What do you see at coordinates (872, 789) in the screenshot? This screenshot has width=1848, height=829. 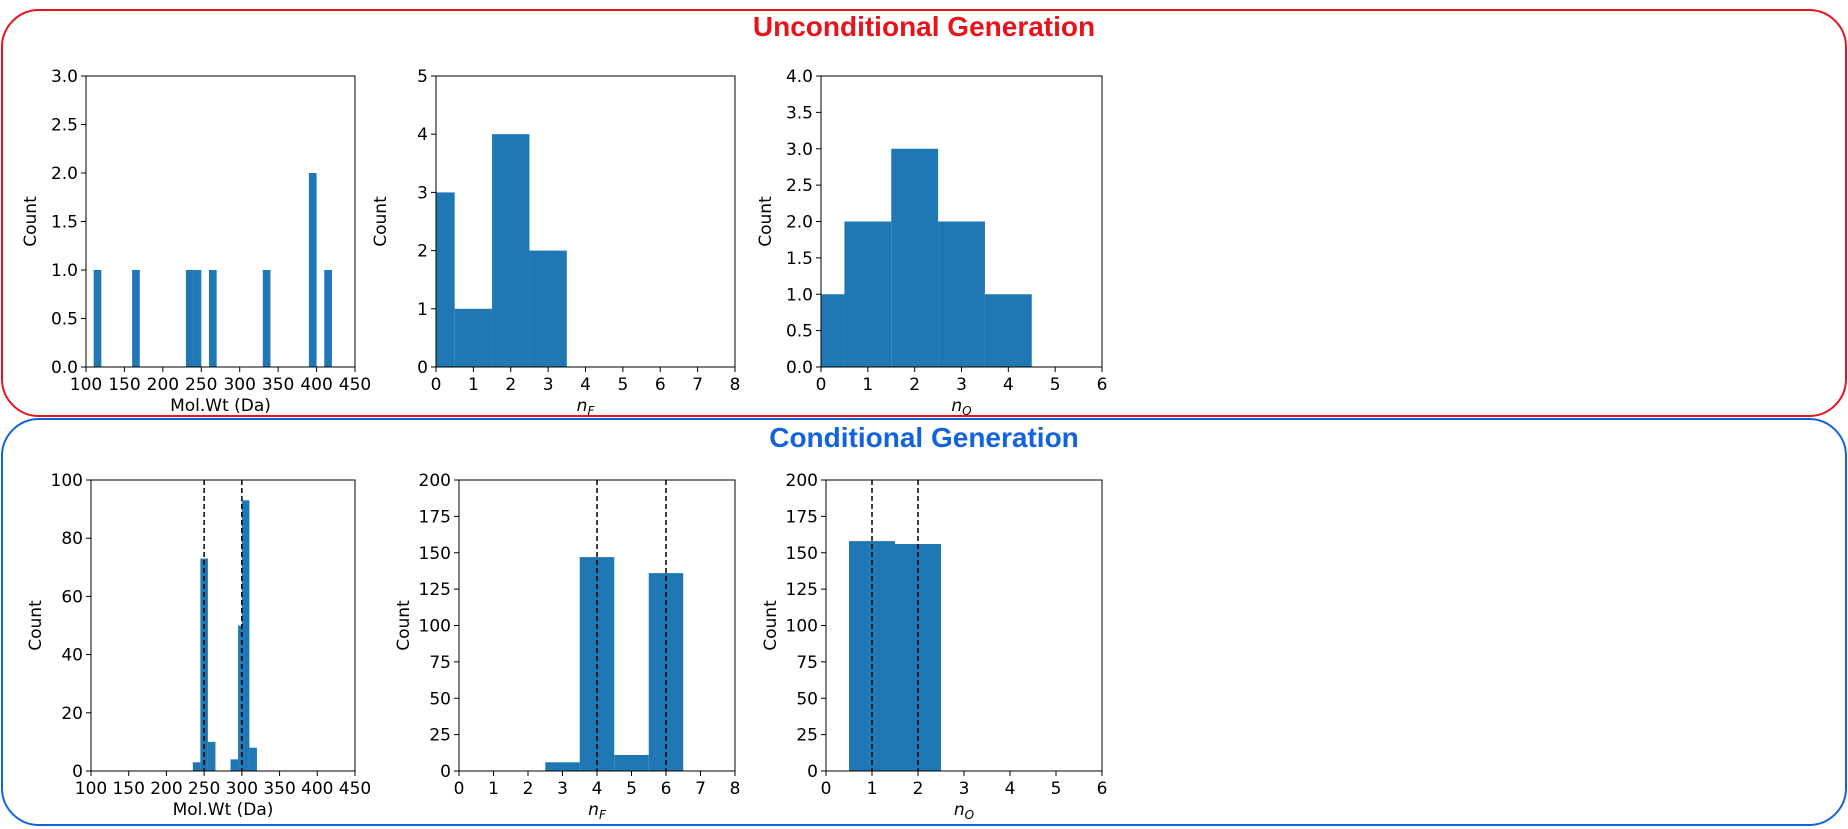 I see `x-tick-label-c5-1: 1` at bounding box center [872, 789].